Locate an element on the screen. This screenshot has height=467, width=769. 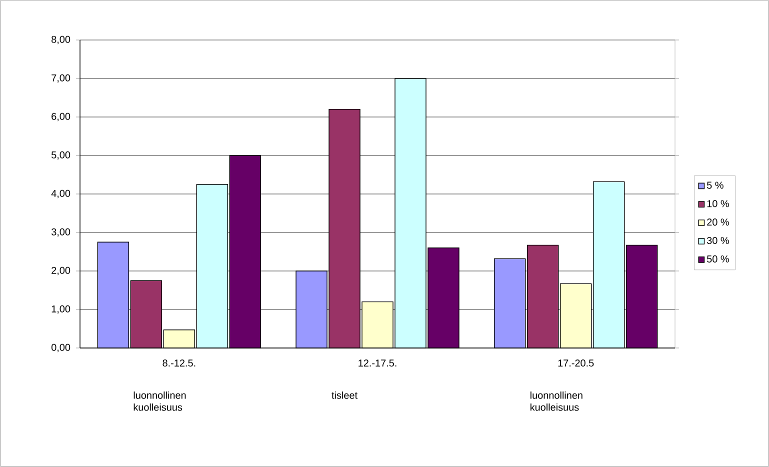
x-tick-label: 8.-12.5. is located at coordinates (179, 363).